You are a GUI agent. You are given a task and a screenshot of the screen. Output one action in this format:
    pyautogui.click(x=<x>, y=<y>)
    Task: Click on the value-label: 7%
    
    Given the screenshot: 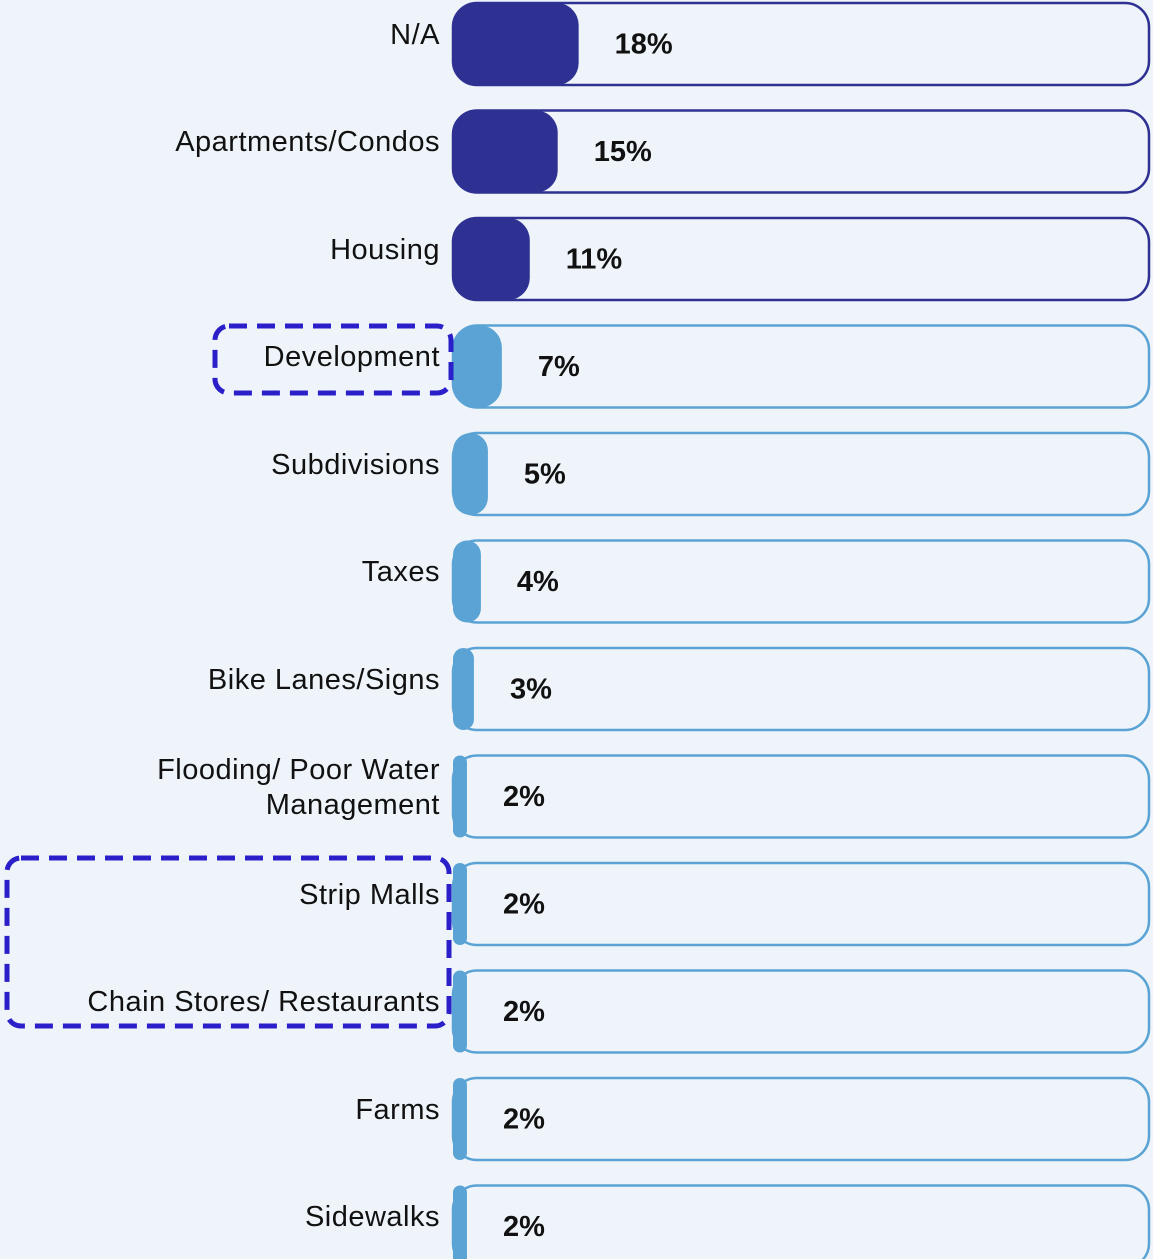 What is the action you would take?
    pyautogui.click(x=559, y=367)
    